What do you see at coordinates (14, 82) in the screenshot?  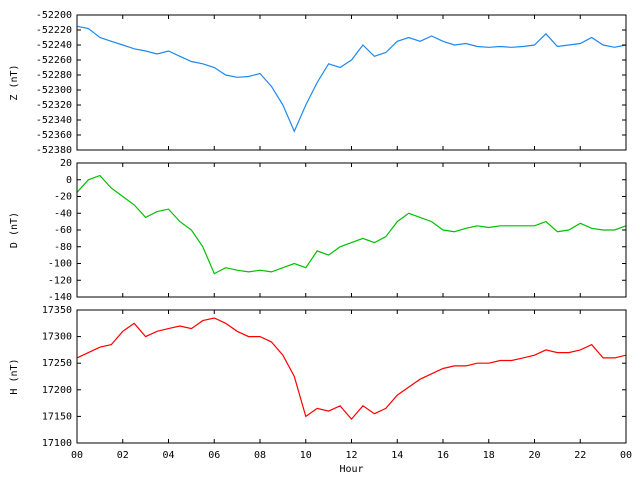 I see `y-axis-label: Z (nT)` at bounding box center [14, 82].